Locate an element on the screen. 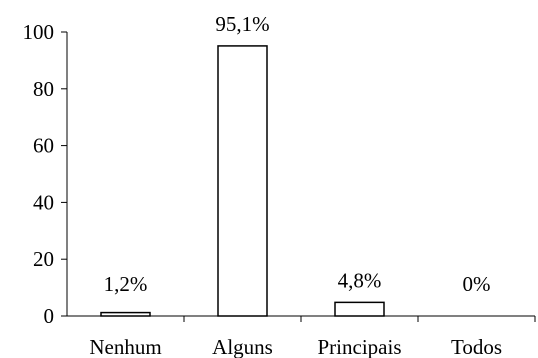 The width and height of the screenshot is (538, 358). category-label: Nenhum is located at coordinates (125, 346).